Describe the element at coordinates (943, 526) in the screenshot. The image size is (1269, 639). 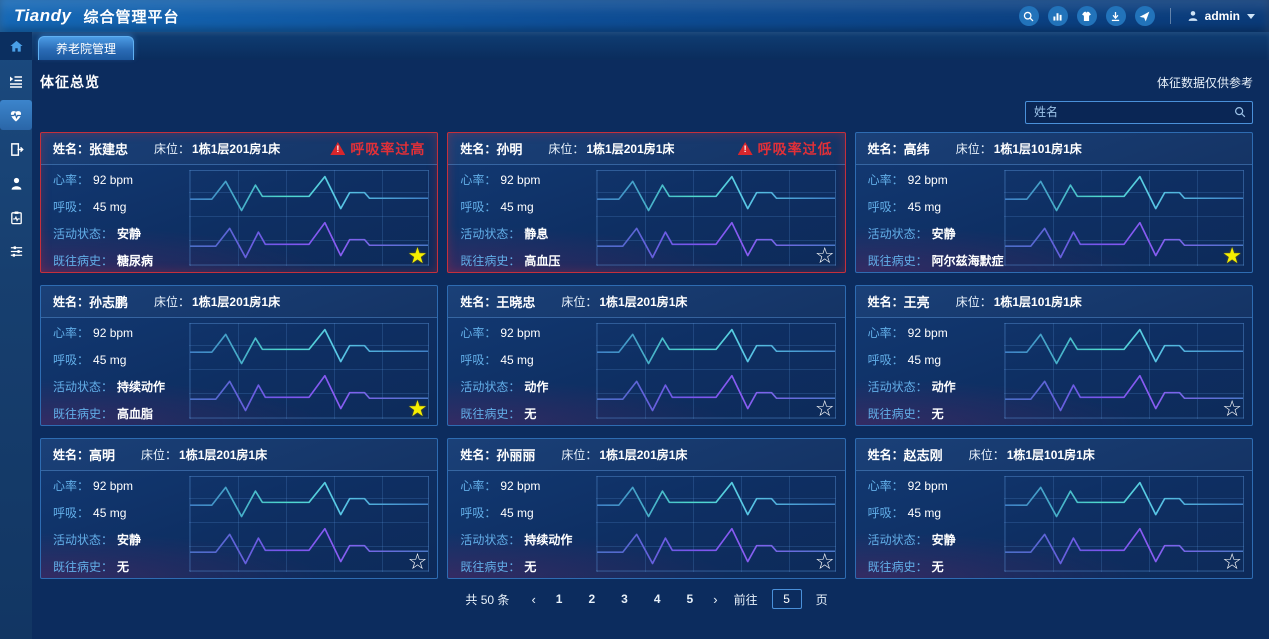
I see `vitals-list: 心率： 92 bpm 呼吸： 45 mg 活动状态： 安静 既往病史： 无` at that location.